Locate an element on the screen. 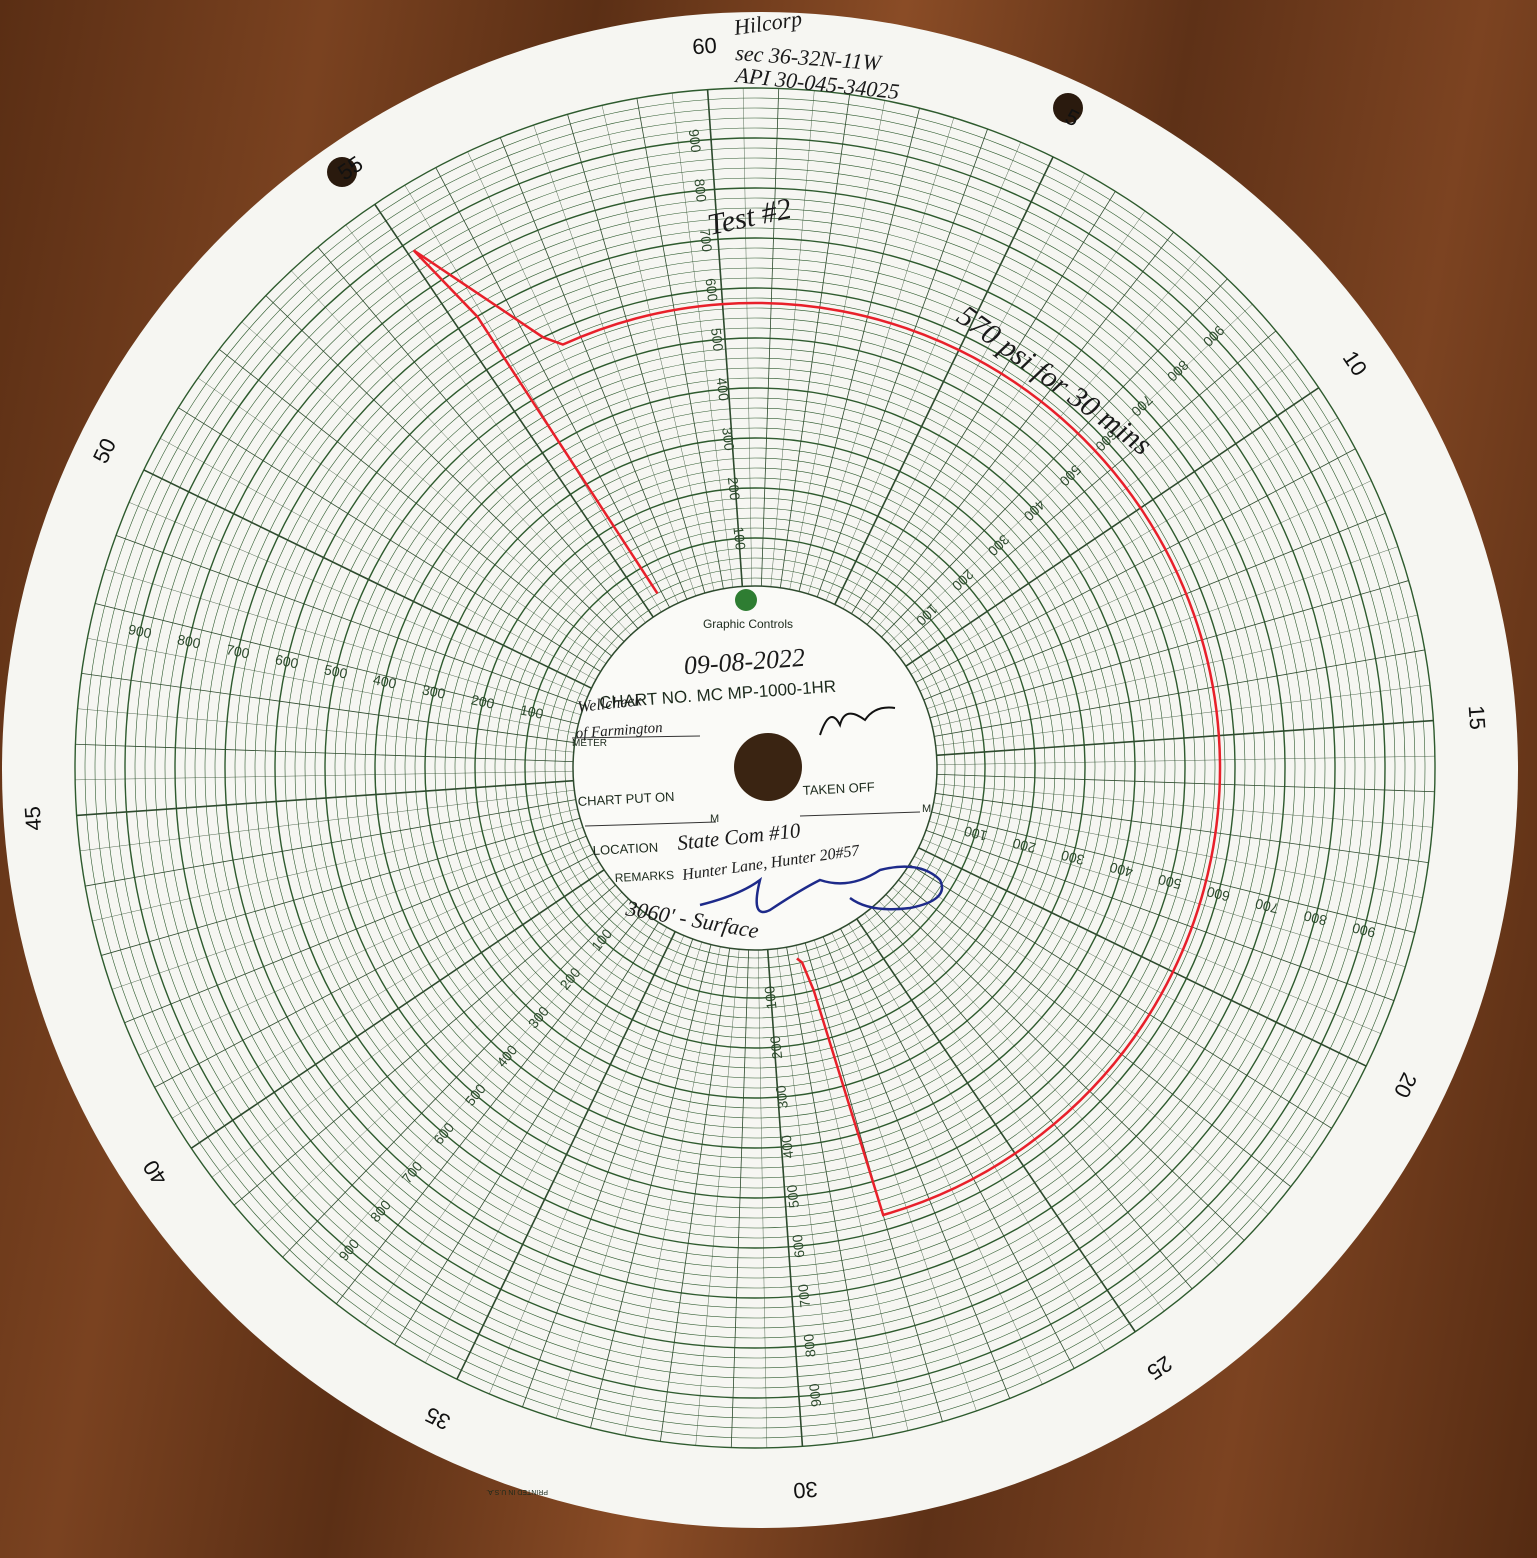 Image resolution: width=1537 pixels, height=1558 pixels. pressure-label: 300 is located at coordinates (1072, 857).